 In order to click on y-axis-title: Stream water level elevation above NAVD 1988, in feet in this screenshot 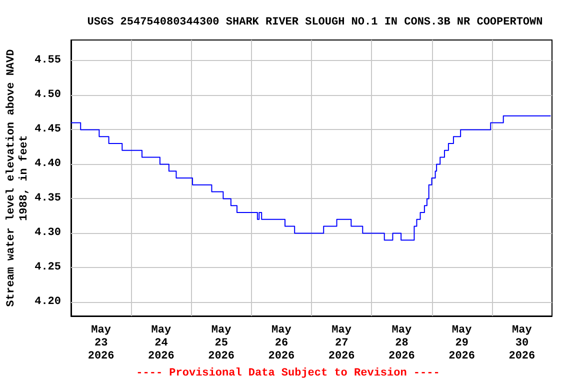, I will do `click(18, 177)`.